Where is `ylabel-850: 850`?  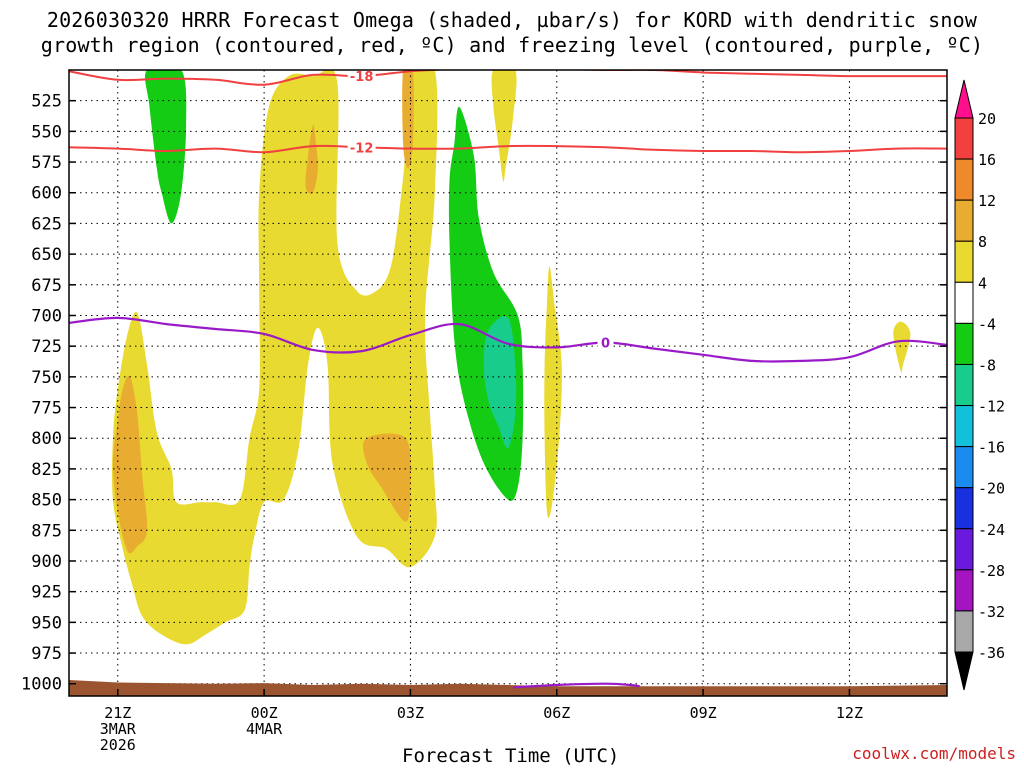 ylabel-850: 850 is located at coordinates (46, 501).